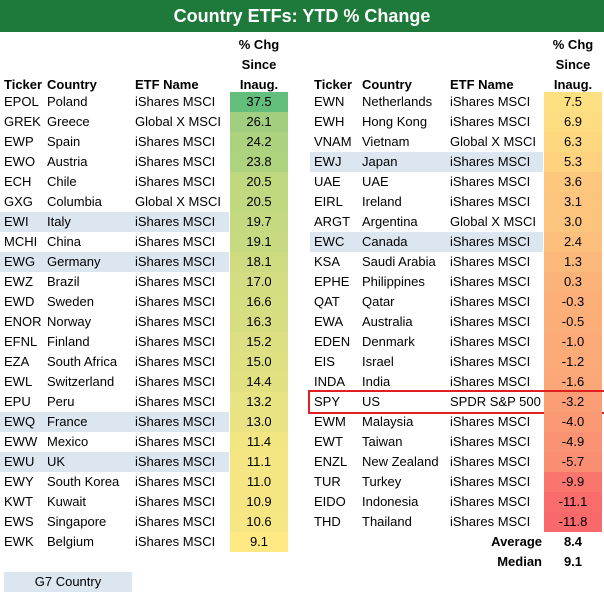 The image size is (604, 594). What do you see at coordinates (67, 501) in the screenshot?
I see `country-cell: Kuwait` at bounding box center [67, 501].